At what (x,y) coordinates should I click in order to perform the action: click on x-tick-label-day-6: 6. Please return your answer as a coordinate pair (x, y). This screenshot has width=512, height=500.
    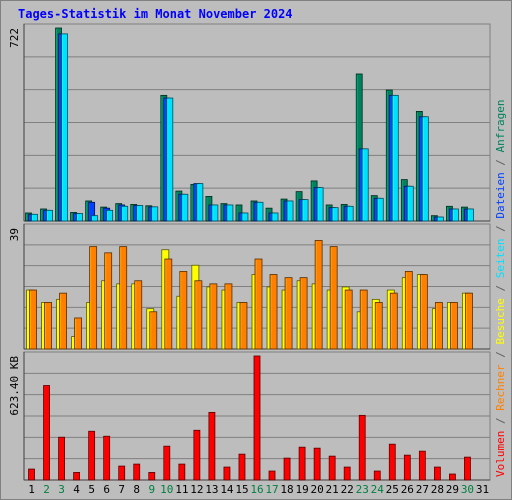
    Looking at the image, I should click on (106, 489).